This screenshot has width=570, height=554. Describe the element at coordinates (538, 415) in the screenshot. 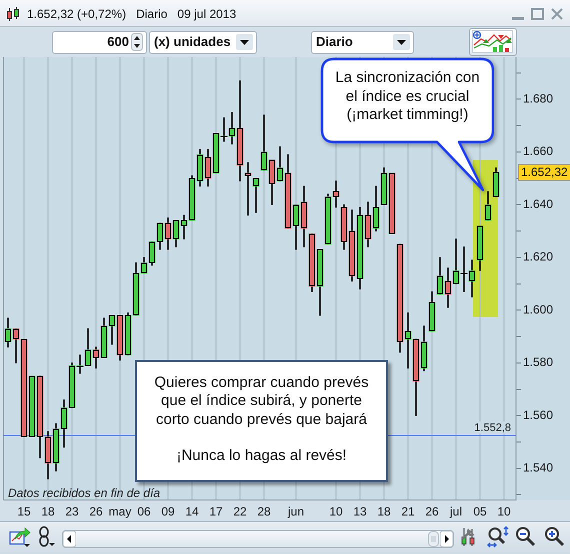

I see `y-tick-label: 1.560` at that location.